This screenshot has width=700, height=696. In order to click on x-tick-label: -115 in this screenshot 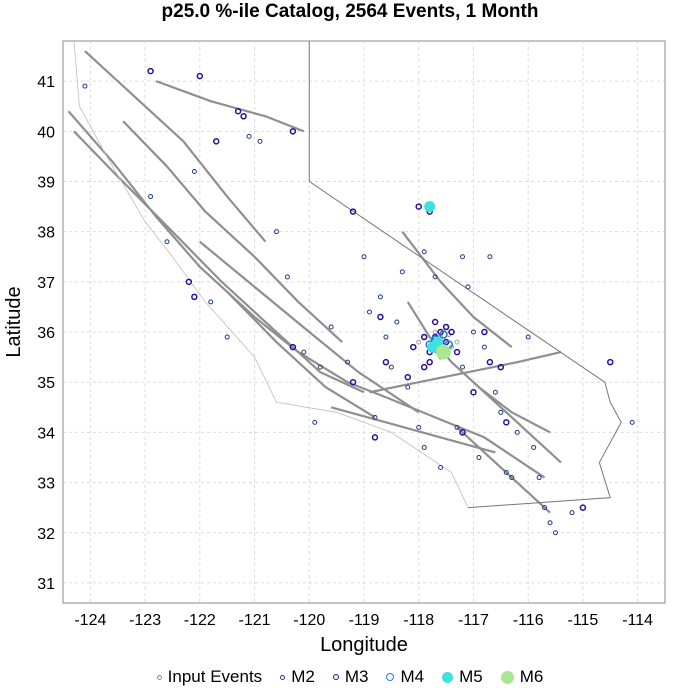, I will do `click(582, 620)`.